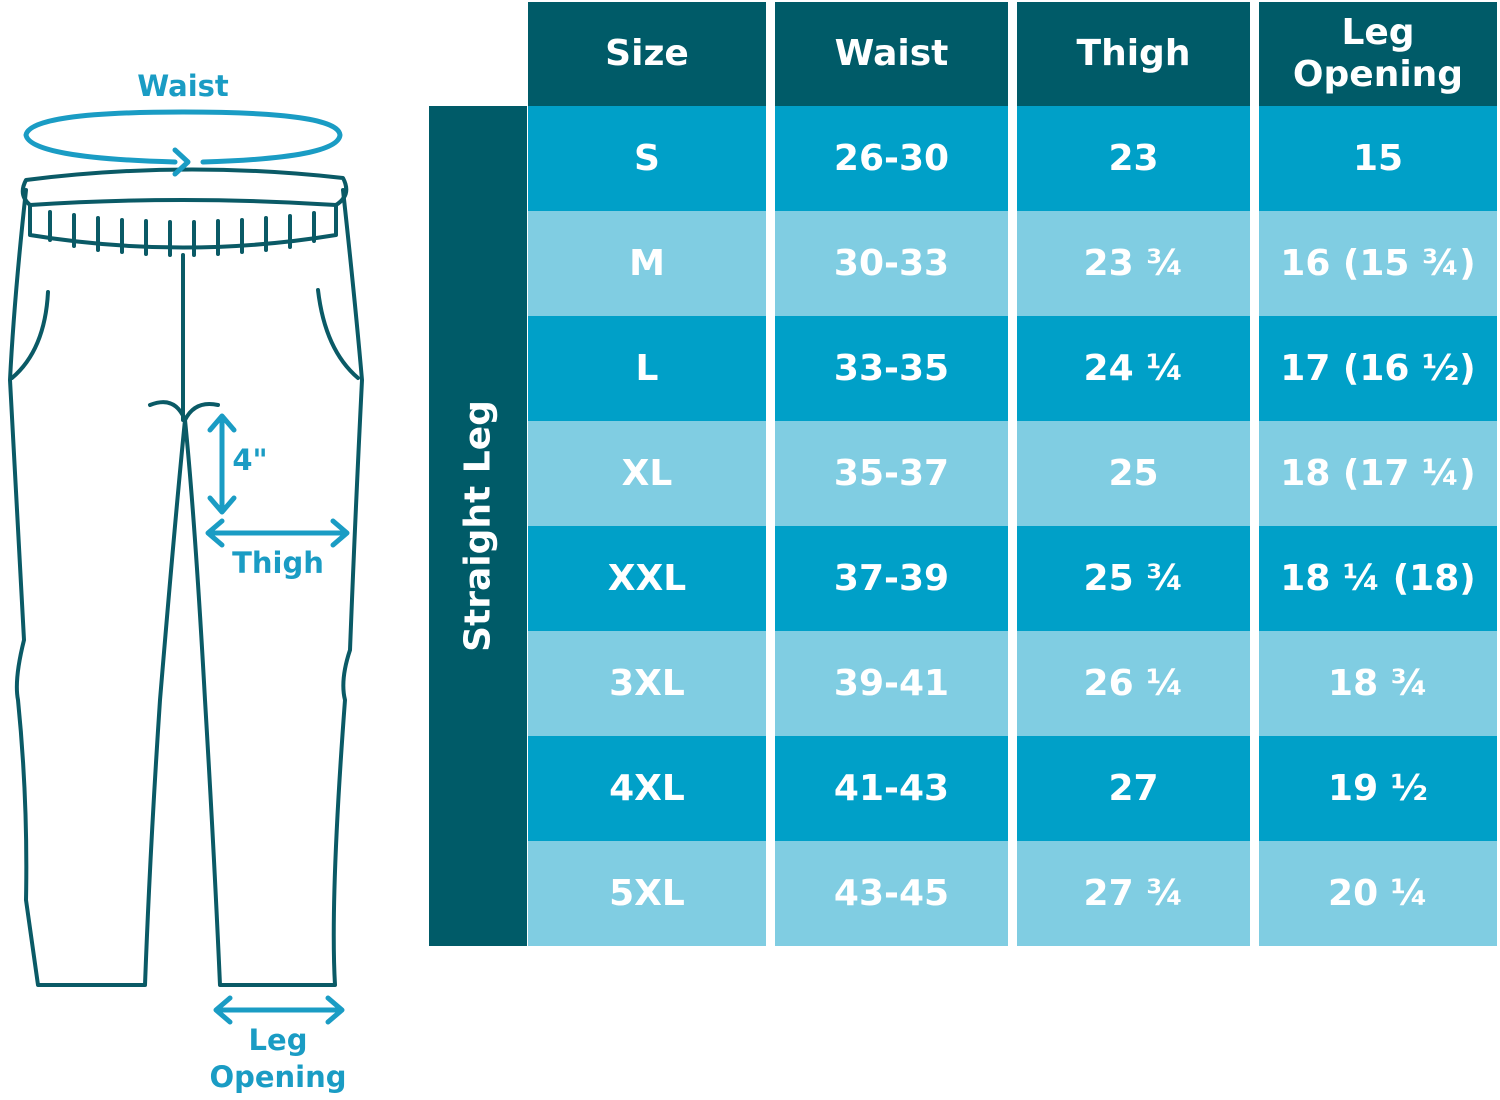 This screenshot has height=1100, width=1500. What do you see at coordinates (647, 683) in the screenshot?
I see `table-cell: 3XL` at bounding box center [647, 683].